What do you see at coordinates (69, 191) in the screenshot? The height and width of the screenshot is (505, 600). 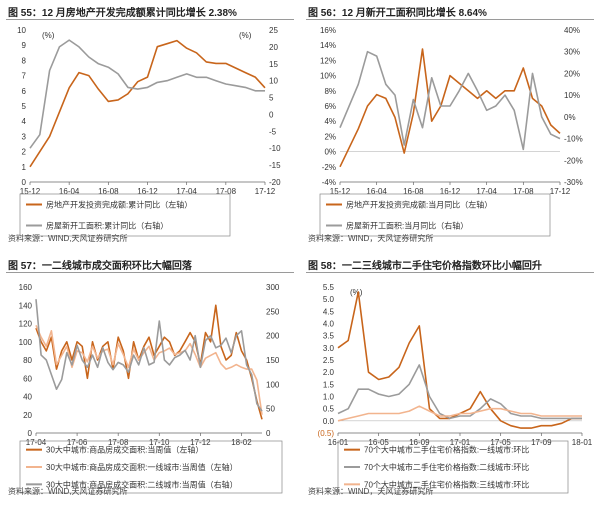 I see `x-tick-label: 16-04` at bounding box center [69, 191].